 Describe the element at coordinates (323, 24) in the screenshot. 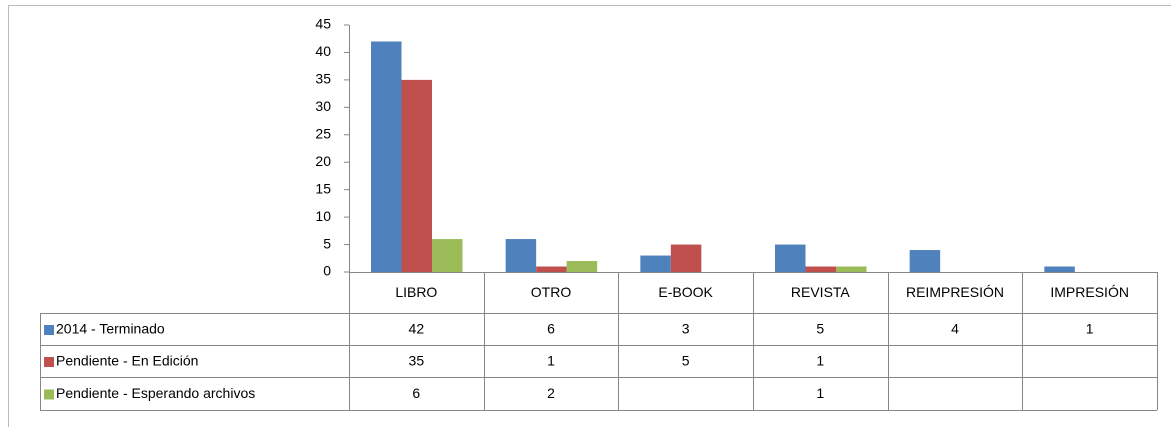

I see `y-tick-label: 45` at that location.